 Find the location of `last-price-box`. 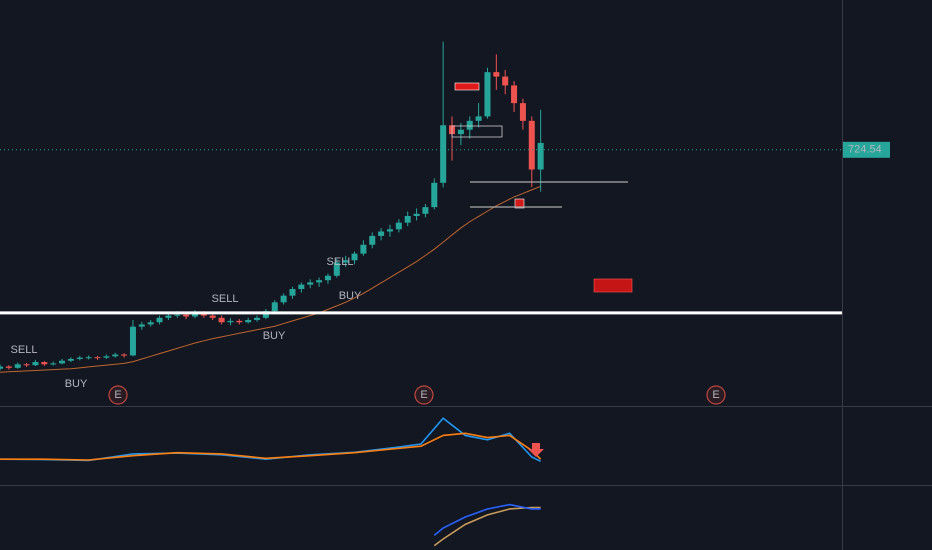

last-price-box is located at coordinates (866, 149).